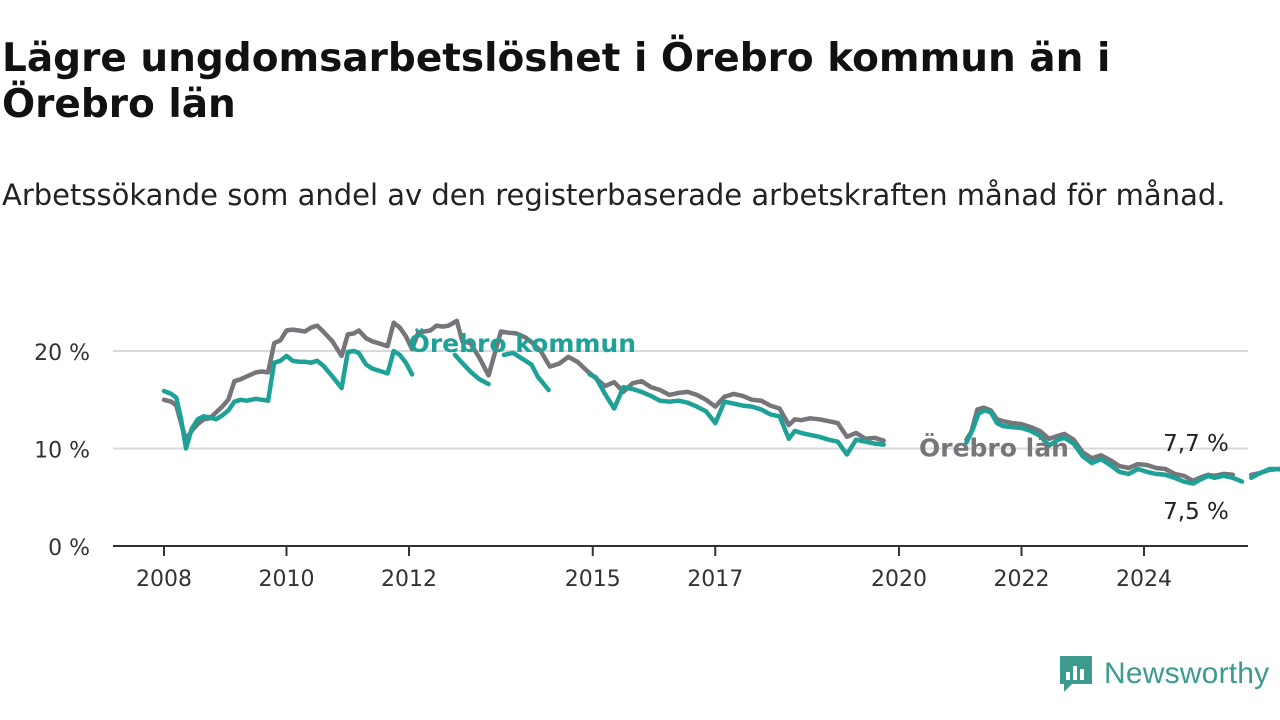  Describe the element at coordinates (1022, 579) in the screenshot. I see `x-tick-label: 2022` at that location.